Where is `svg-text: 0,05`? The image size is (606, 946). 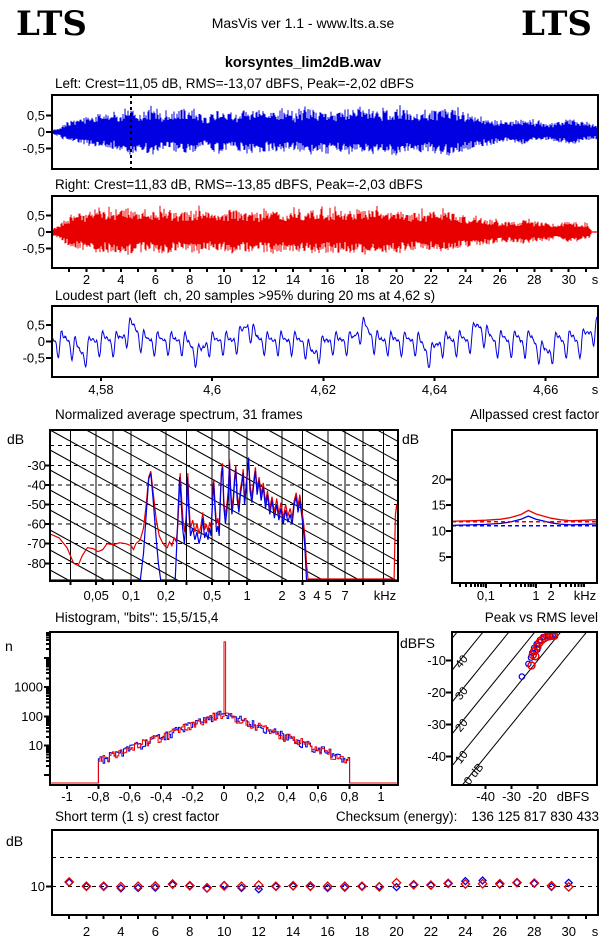 svg-text: 0,05 is located at coordinates (96, 595).